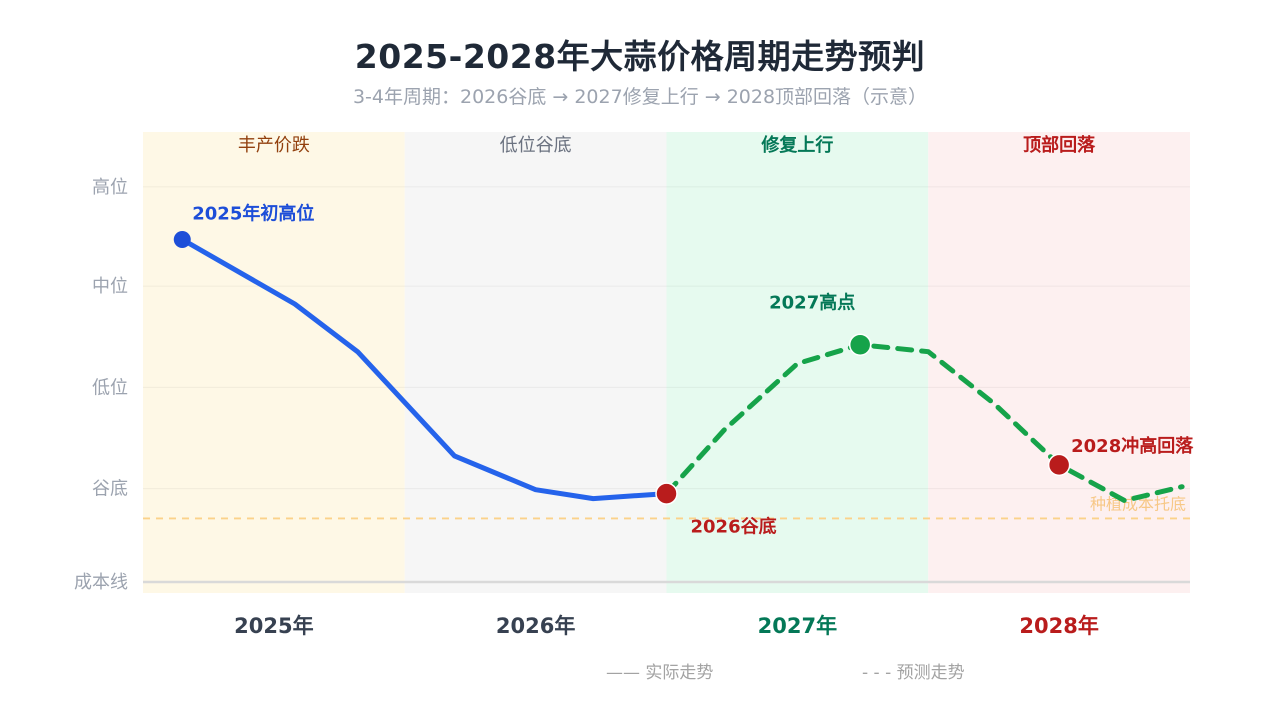 This screenshot has height=710, width=1280. I want to click on y-tick-label-5: 高位, so click(110, 187).